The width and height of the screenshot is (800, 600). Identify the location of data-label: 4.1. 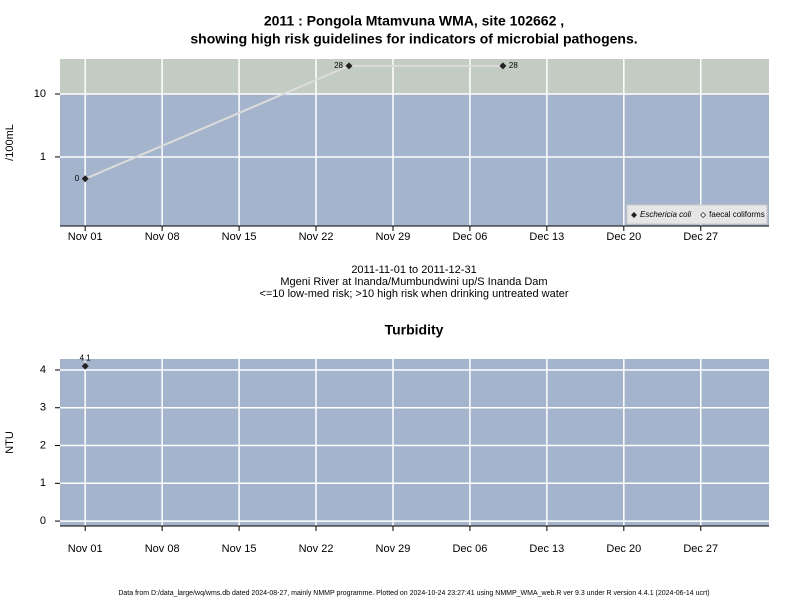
(86, 357).